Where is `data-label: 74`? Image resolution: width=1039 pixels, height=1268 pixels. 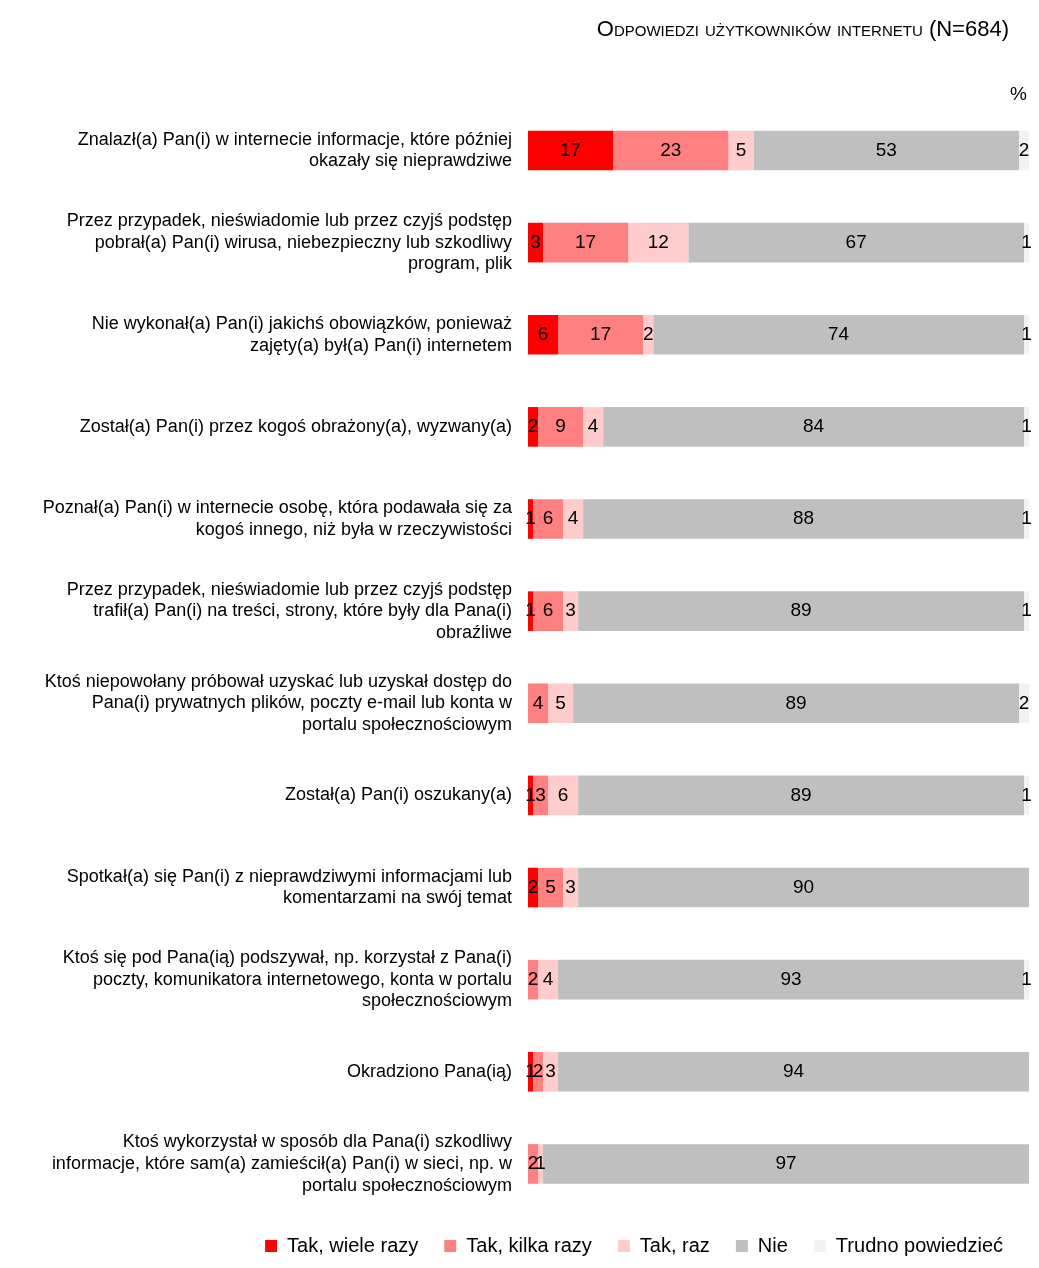 data-label: 74 is located at coordinates (839, 333).